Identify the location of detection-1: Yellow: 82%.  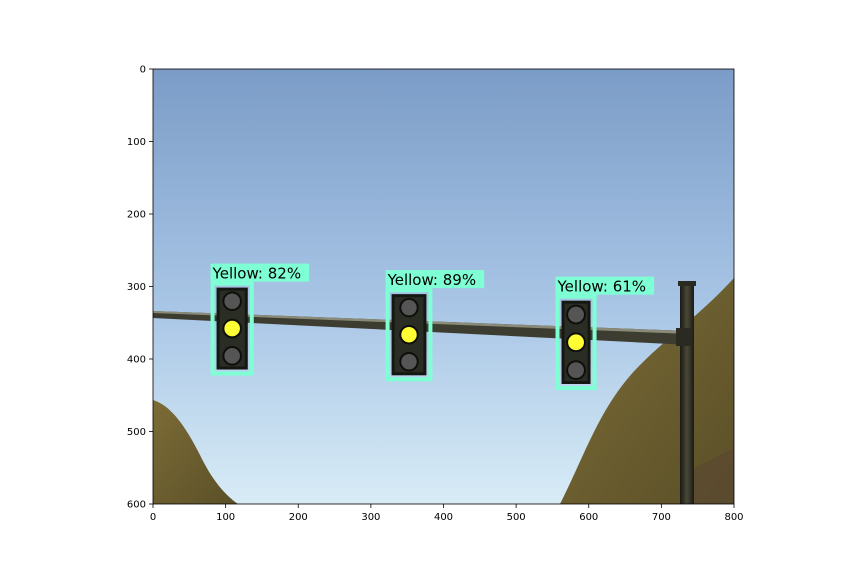
(260, 319).